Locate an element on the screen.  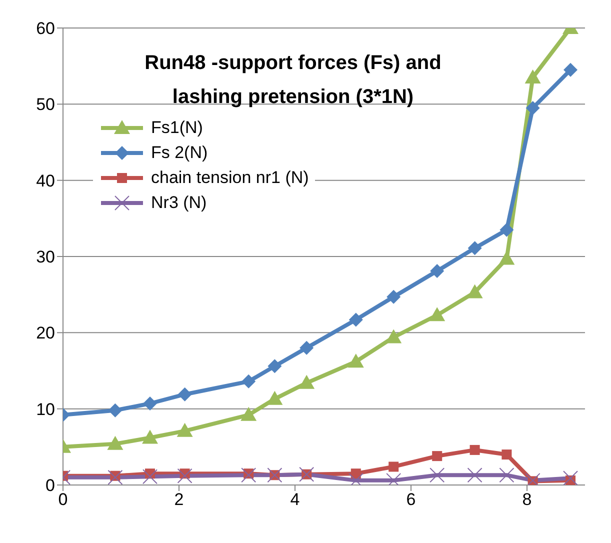
x-tick-label: 6 is located at coordinates (411, 500).